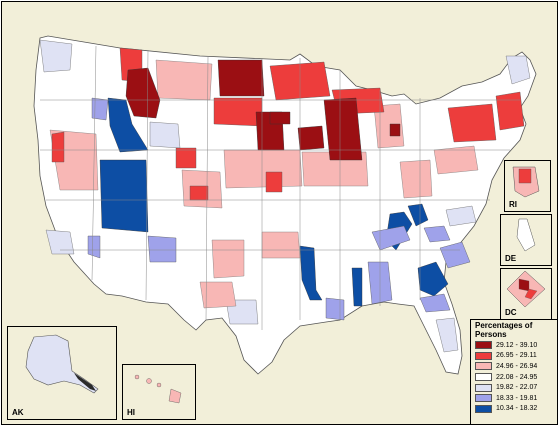 The height and width of the screenshot is (426, 559). I want to click on region-florida-south, so click(447, 335).